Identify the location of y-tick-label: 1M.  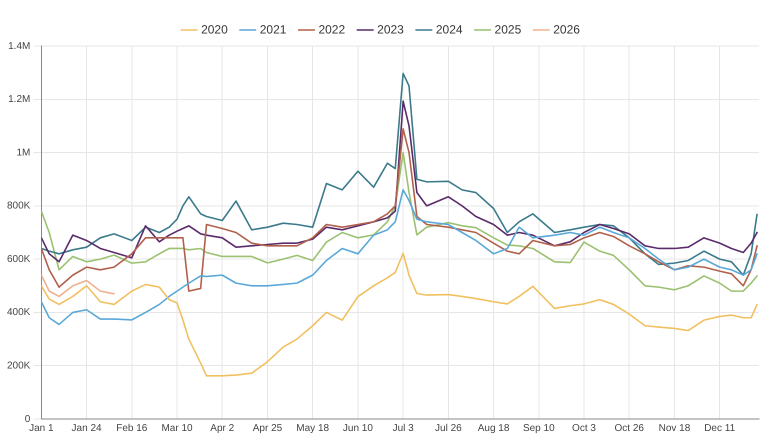
(23, 152).